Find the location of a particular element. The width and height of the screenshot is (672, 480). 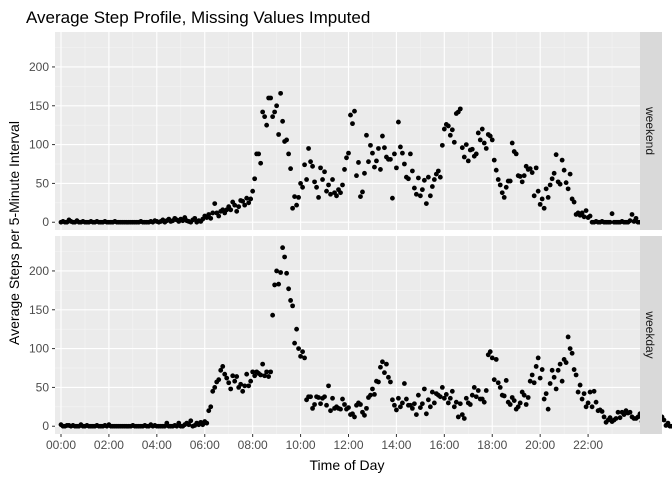

y-tick-label: 0 is located at coordinates (45, 222).